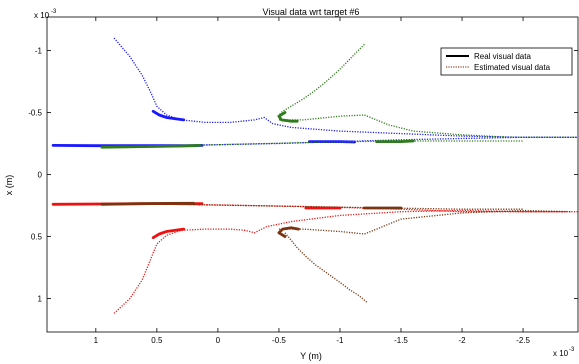 The image size is (579, 364). What do you see at coordinates (37, 237) in the screenshot?
I see `y-tick-label-3: 0.5` at bounding box center [37, 237].